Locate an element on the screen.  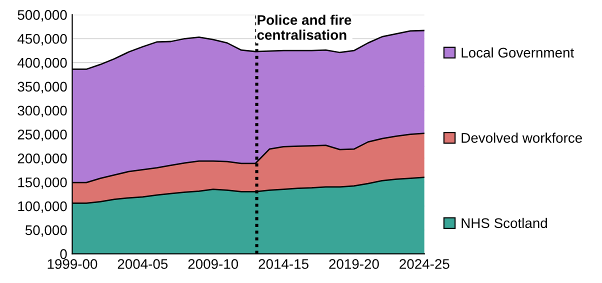
x-tick-label: 2019-20 is located at coordinates (354, 264).